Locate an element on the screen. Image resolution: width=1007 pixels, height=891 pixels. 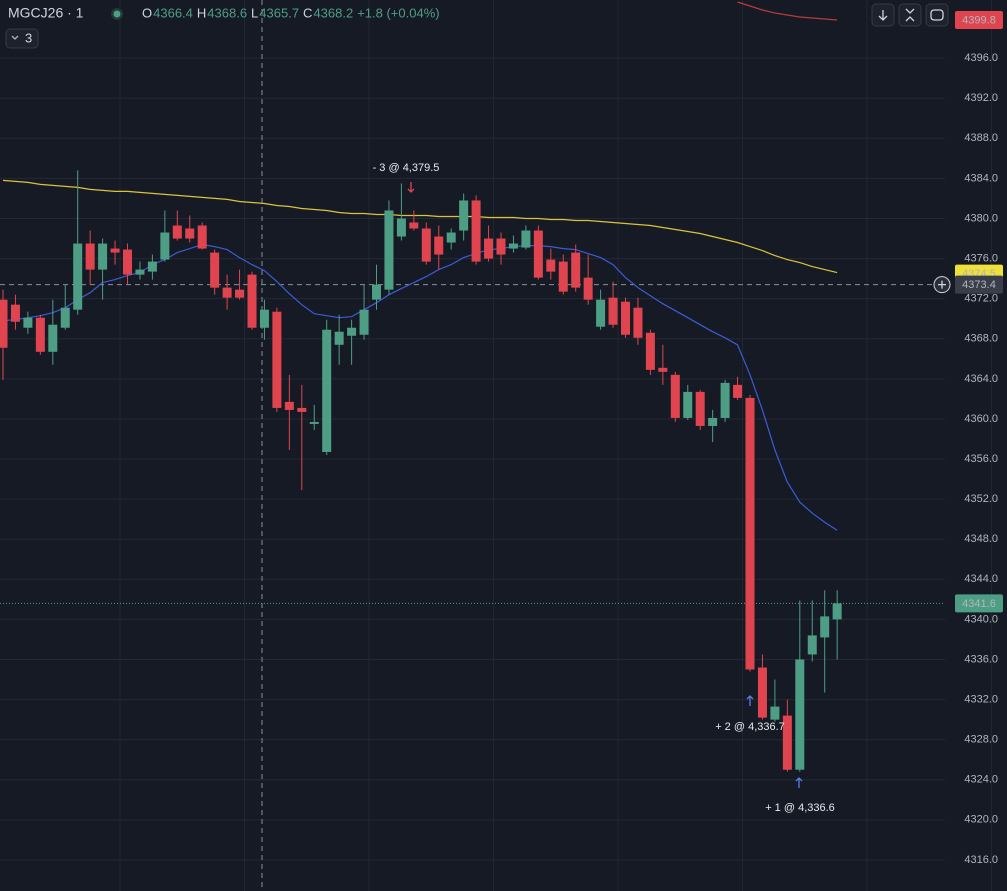
ohlc-value: 4365.7 is located at coordinates (279, 12).